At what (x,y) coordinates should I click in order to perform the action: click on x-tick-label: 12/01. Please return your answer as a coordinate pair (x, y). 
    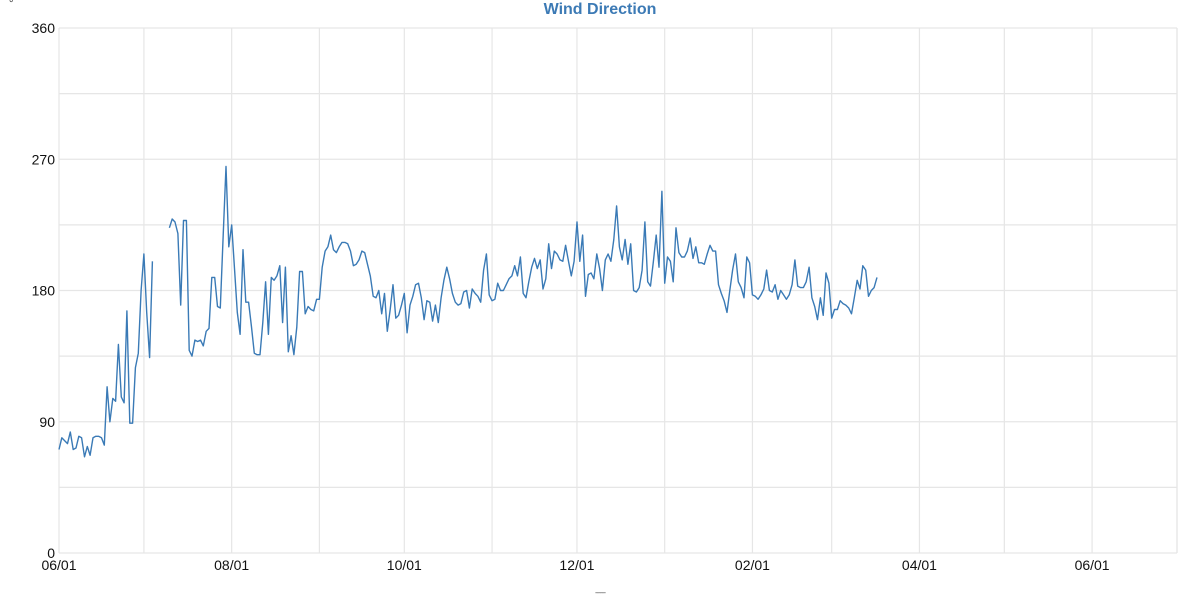
    Looking at the image, I should click on (576, 565).